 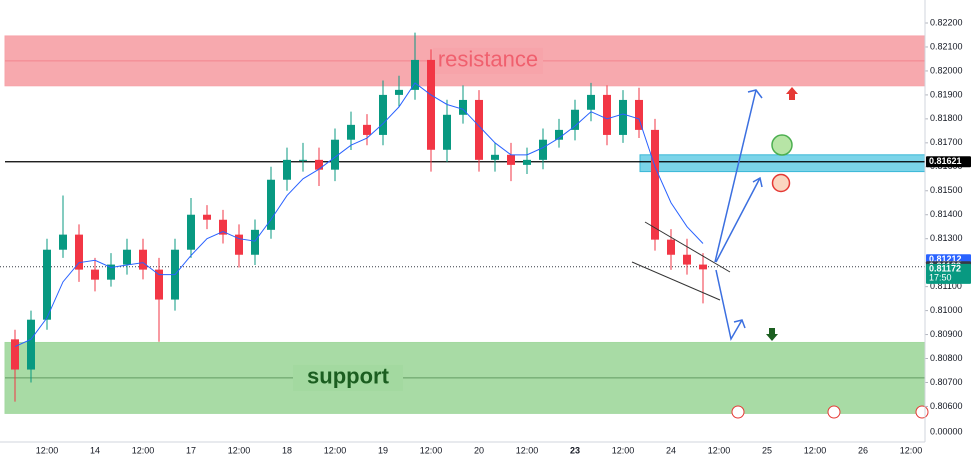 What do you see at coordinates (946, 46) in the screenshot?
I see `y-tick-label: 0.82100` at bounding box center [946, 46].